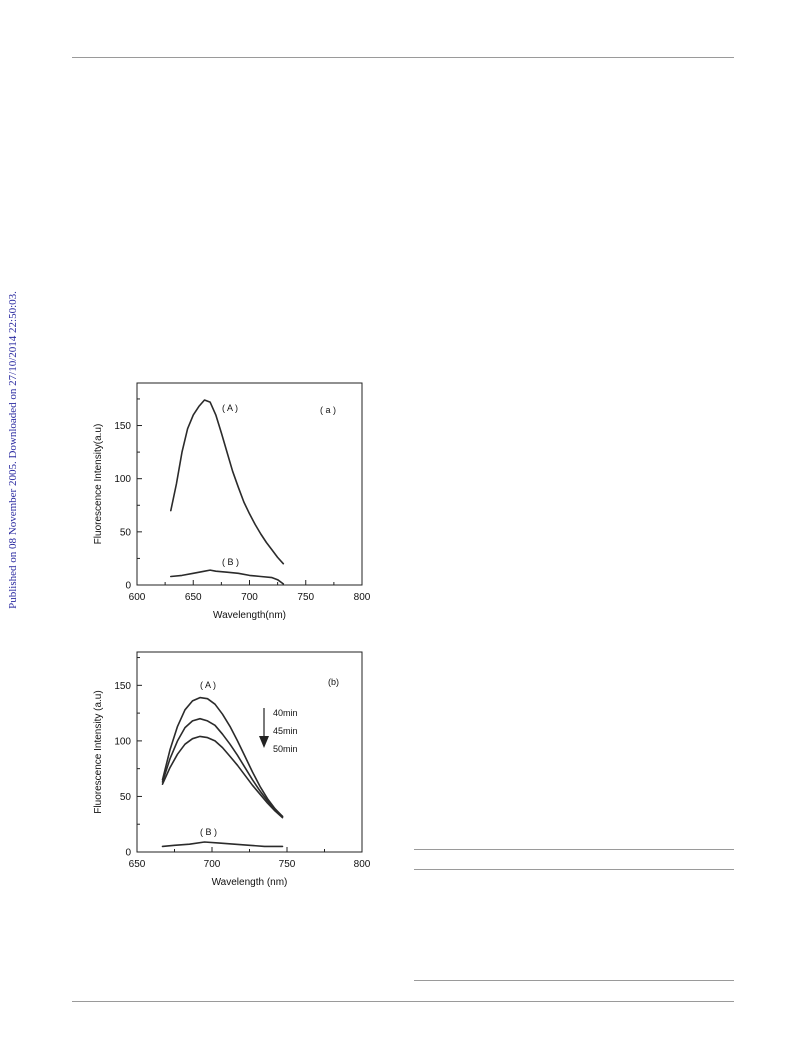 This screenshot has width=793, height=1040. Describe the element at coordinates (328, 410) in the screenshot. I see `chart-a-panel-label: ( a )` at that location.